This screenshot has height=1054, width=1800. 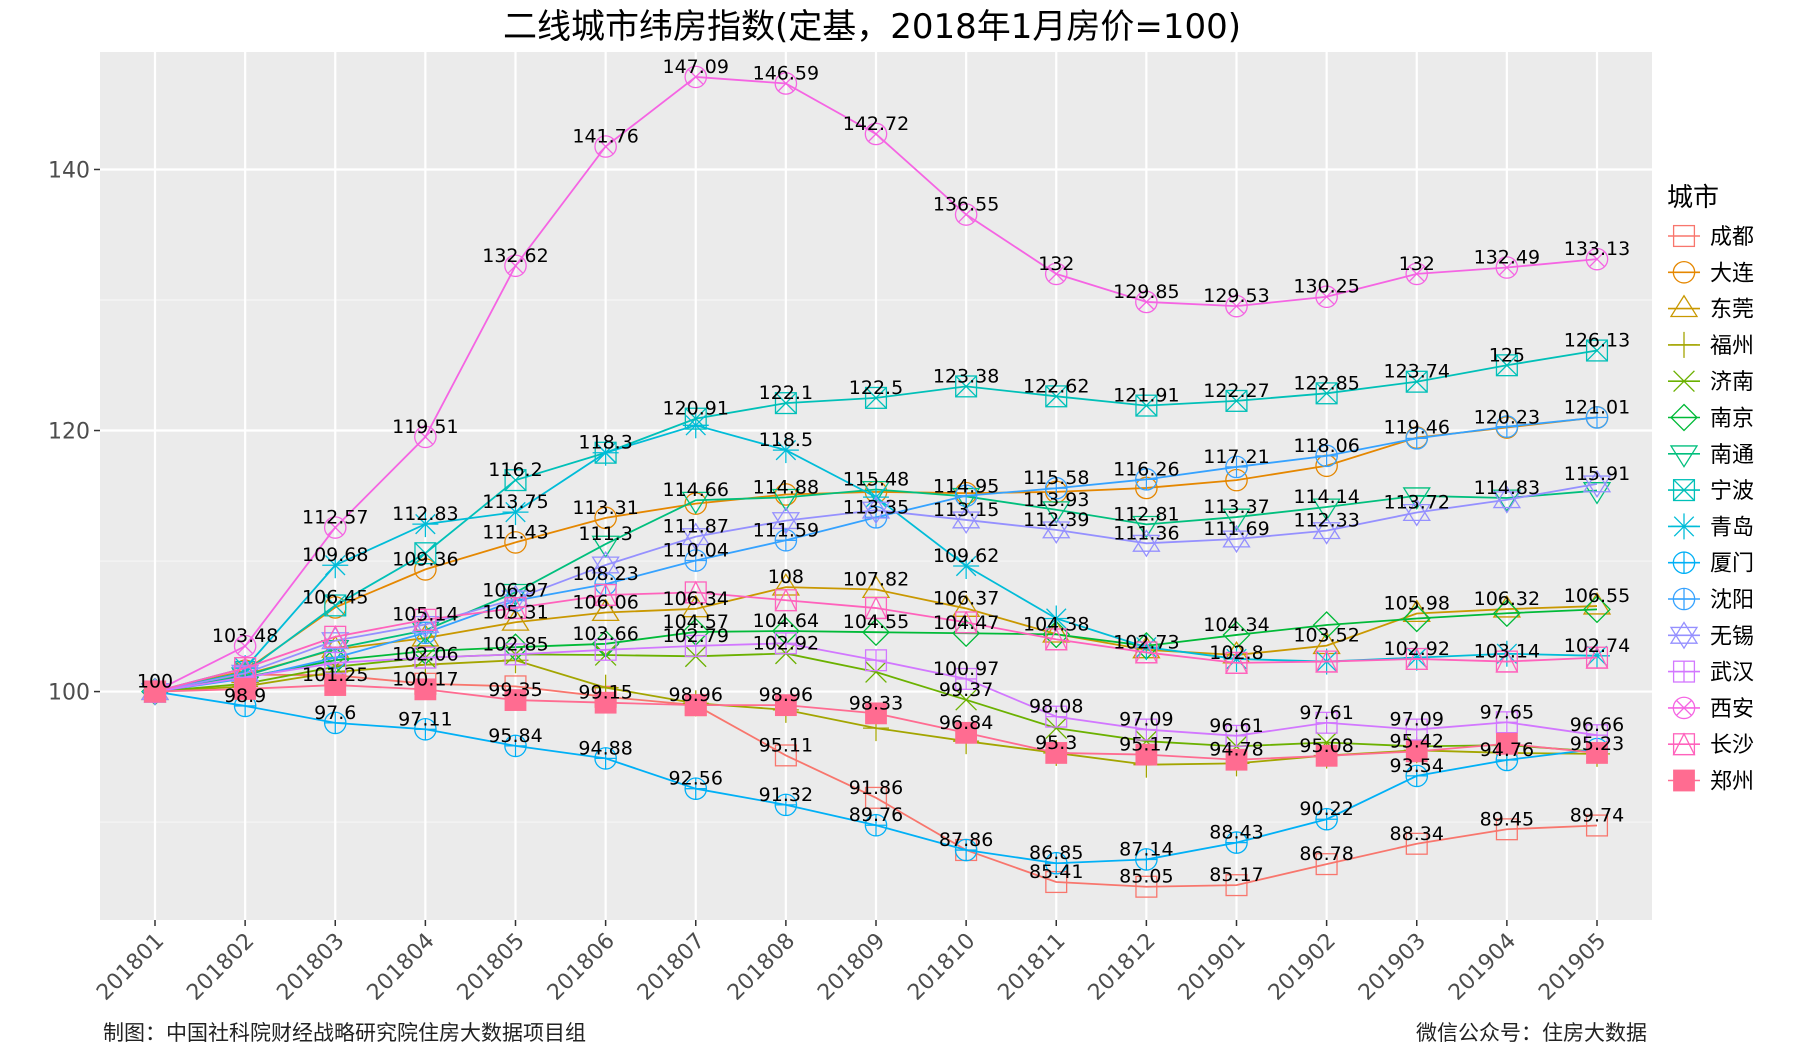 What do you see at coordinates (605, 574) in the screenshot?
I see `data-label: 108.23` at bounding box center [605, 574].